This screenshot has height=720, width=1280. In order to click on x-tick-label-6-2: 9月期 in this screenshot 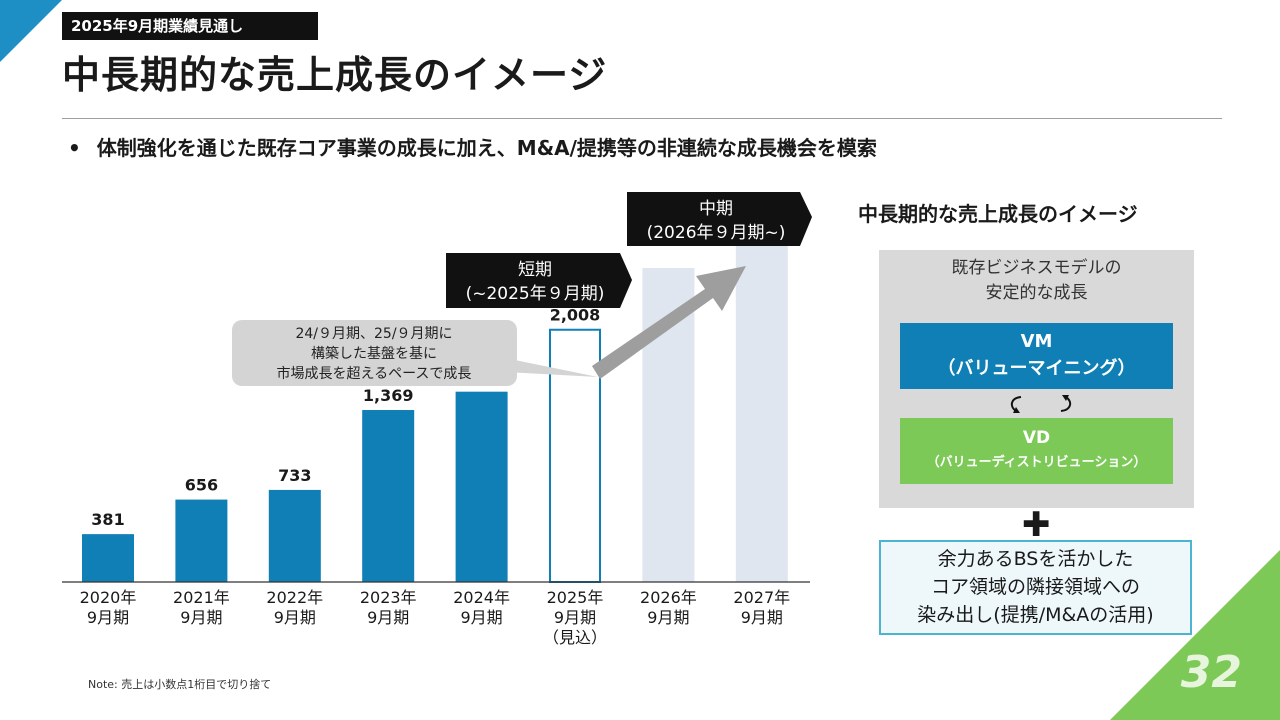, I will do `click(575, 617)`.